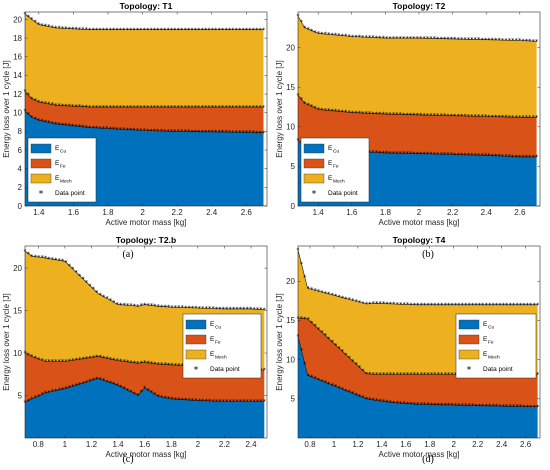 This screenshot has width=550, height=470. What do you see at coordinates (419, 6) in the screenshot?
I see `chart-title: Topology: T2` at bounding box center [419, 6].